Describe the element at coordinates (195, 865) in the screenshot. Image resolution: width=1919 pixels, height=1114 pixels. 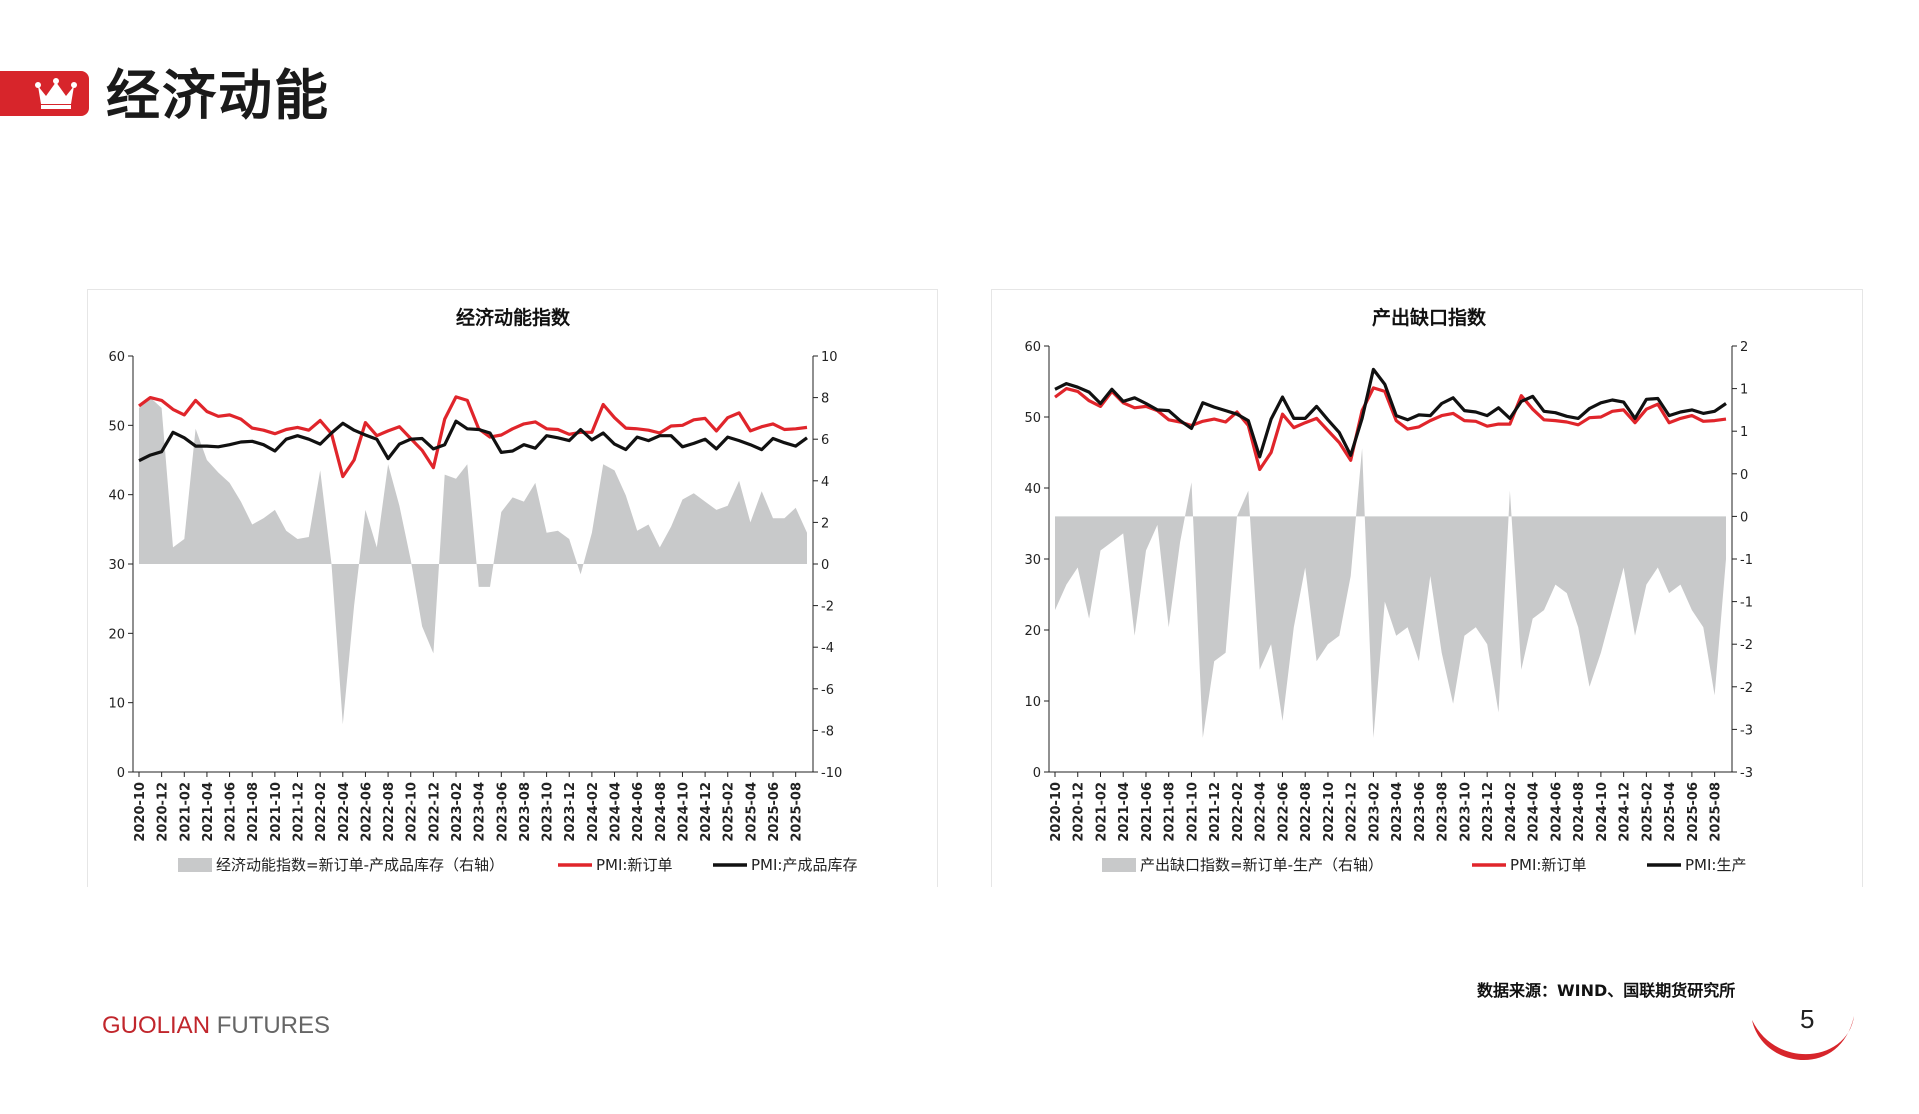
I see `legend-swatch-economic-momentum-index` at that location.